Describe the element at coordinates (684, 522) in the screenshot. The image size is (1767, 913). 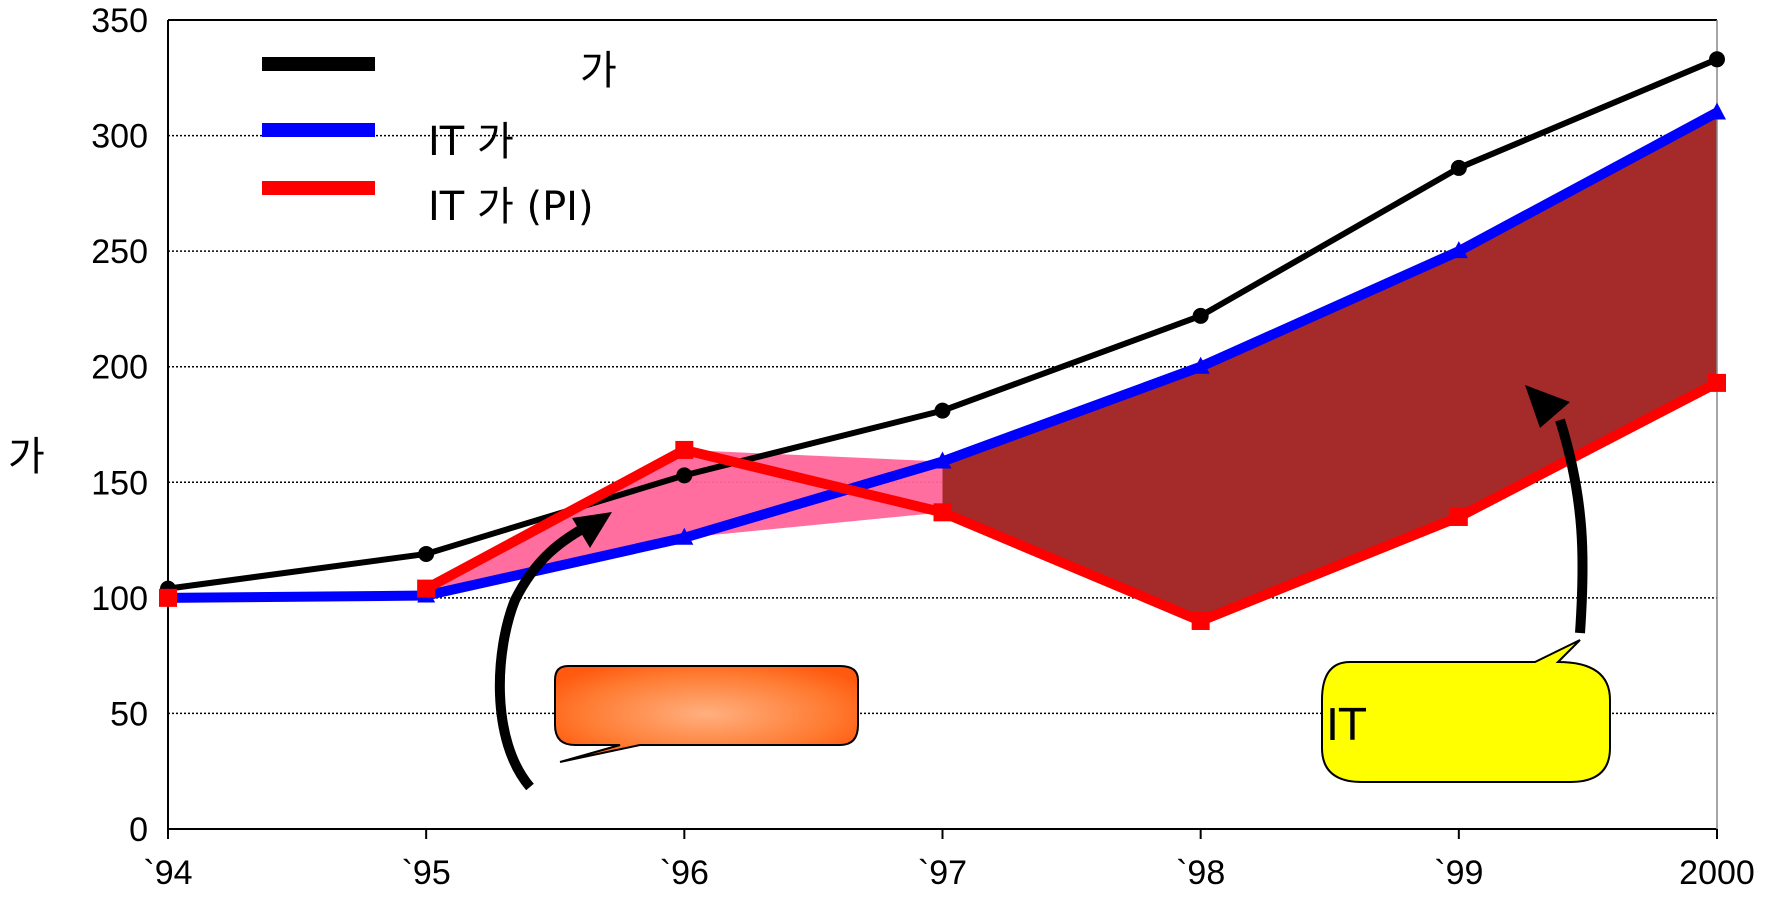
I see `shaded-region-pink` at that location.